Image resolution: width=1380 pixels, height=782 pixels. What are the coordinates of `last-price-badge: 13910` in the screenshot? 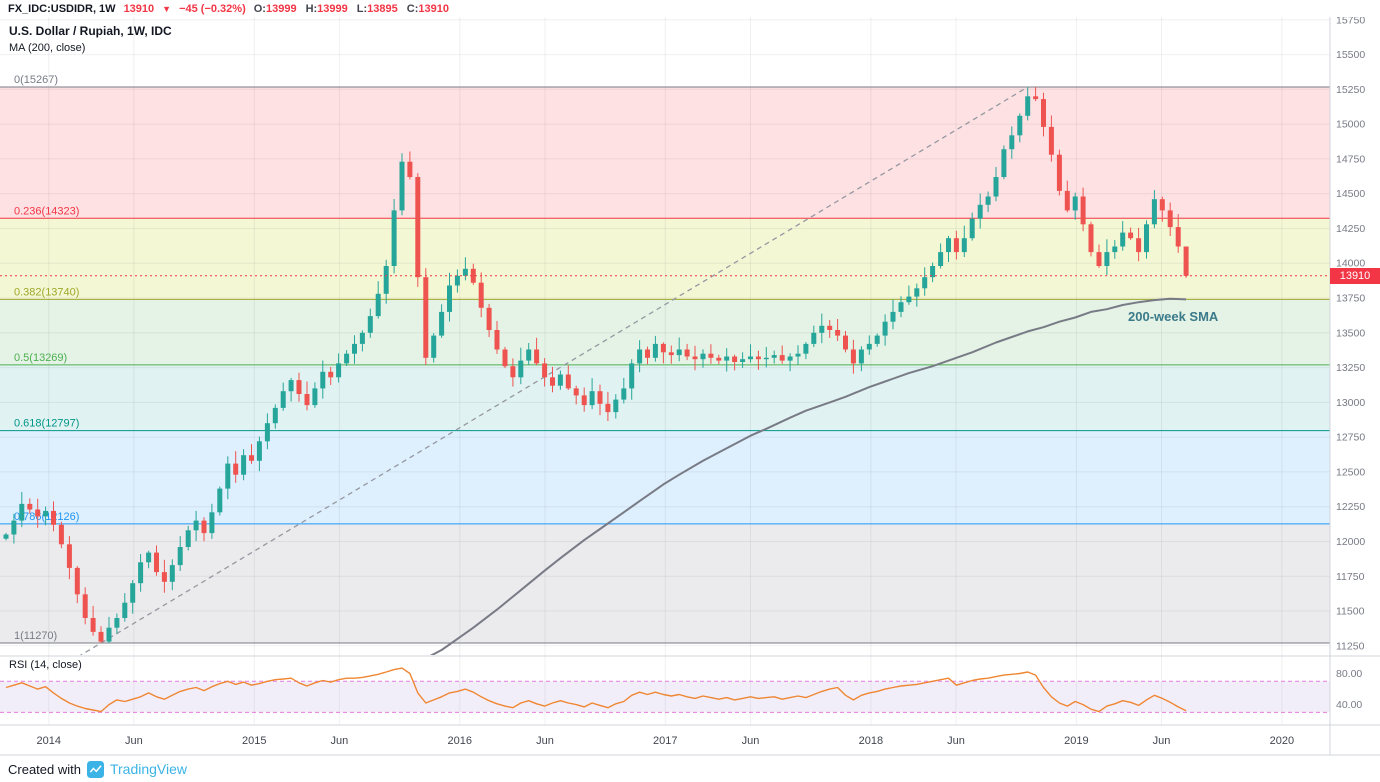 It's located at (1355, 276).